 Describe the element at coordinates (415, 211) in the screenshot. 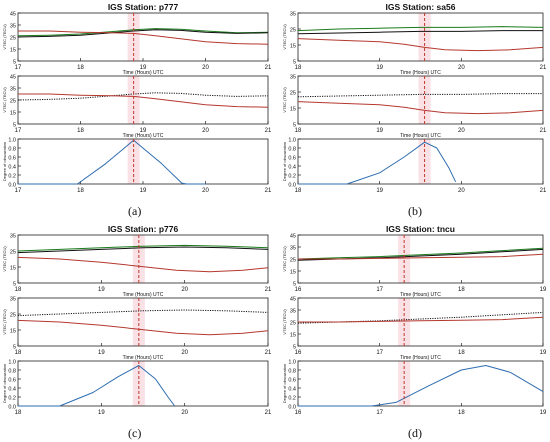

I see `panel-label-b: (b)` at that location.